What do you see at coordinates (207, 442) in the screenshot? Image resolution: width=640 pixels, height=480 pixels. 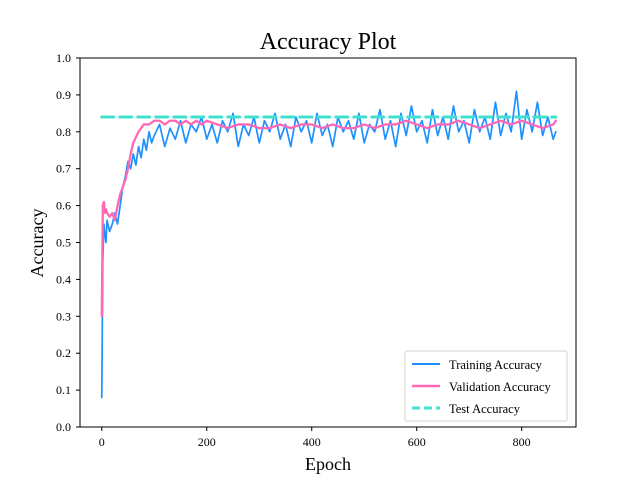 I see `x-tick-label-1: 200` at bounding box center [207, 442].